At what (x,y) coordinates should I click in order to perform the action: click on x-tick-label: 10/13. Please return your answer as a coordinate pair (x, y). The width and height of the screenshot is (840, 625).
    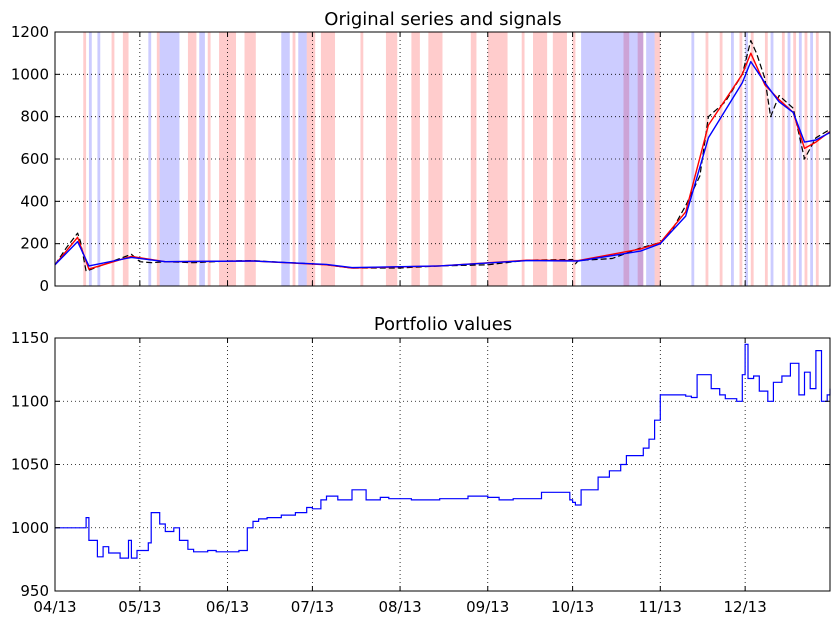
    Looking at the image, I should click on (572, 607).